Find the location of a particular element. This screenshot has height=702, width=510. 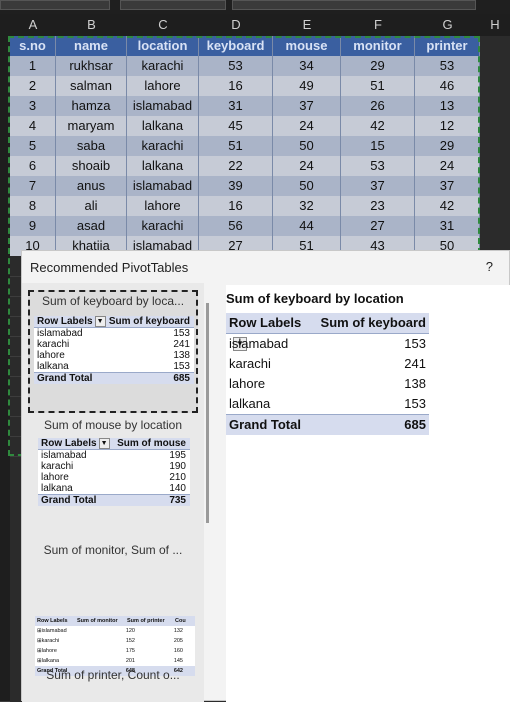

table-cell: hamza is located at coordinates (91, 106).